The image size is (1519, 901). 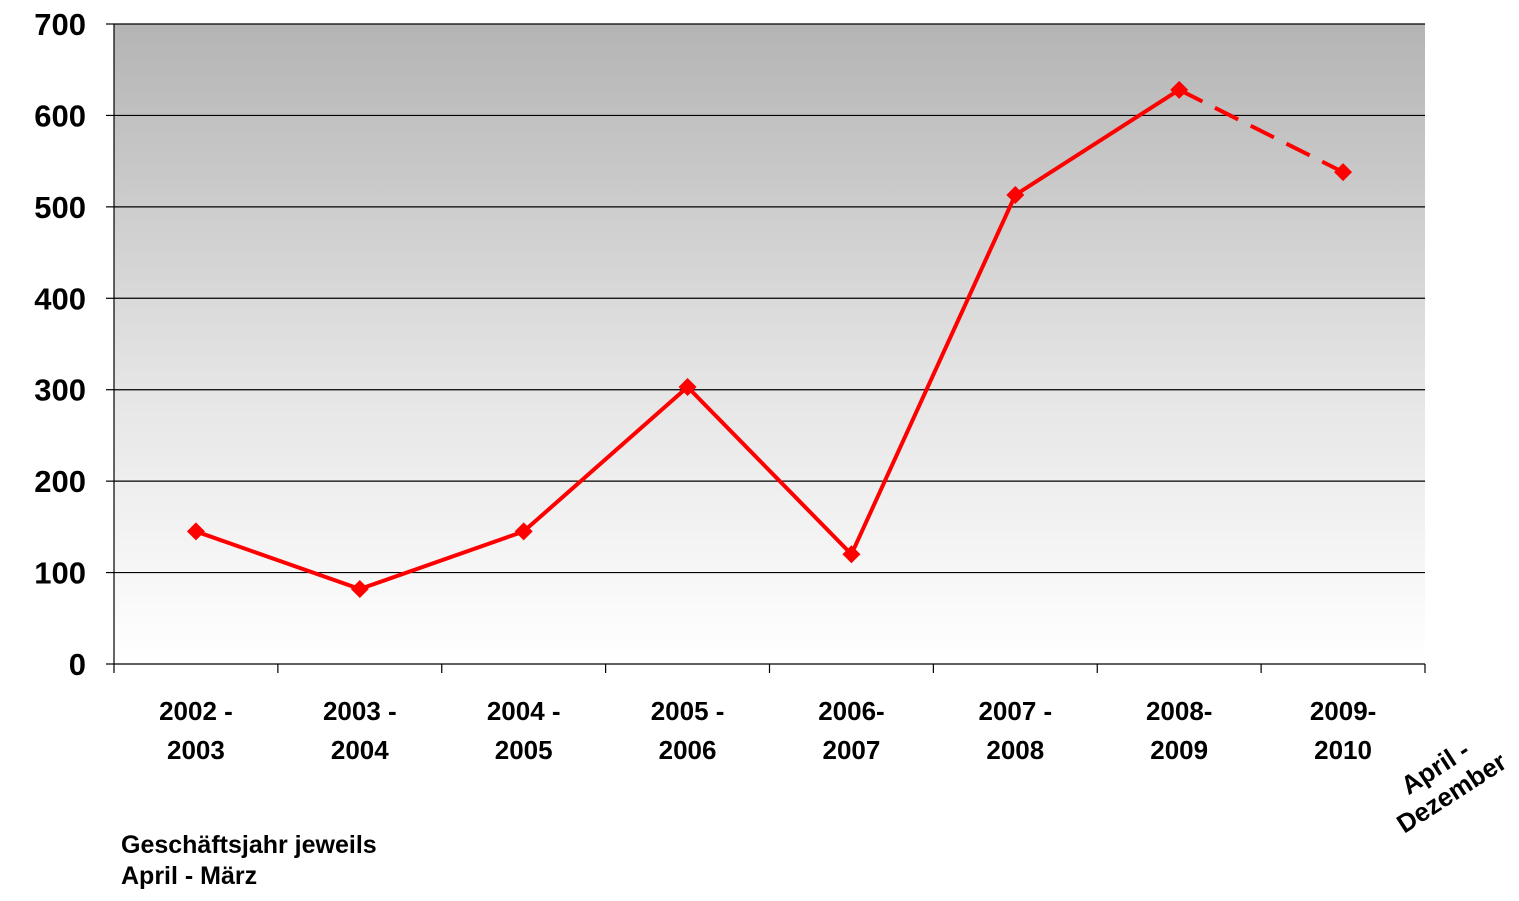 I want to click on x-tick-label-line: 2004, so click(x=360, y=750).